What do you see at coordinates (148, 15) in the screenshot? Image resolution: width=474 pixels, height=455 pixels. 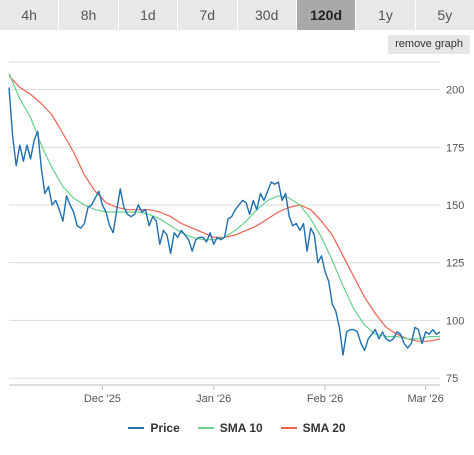 I see `tab-1d: 1d` at bounding box center [148, 15].